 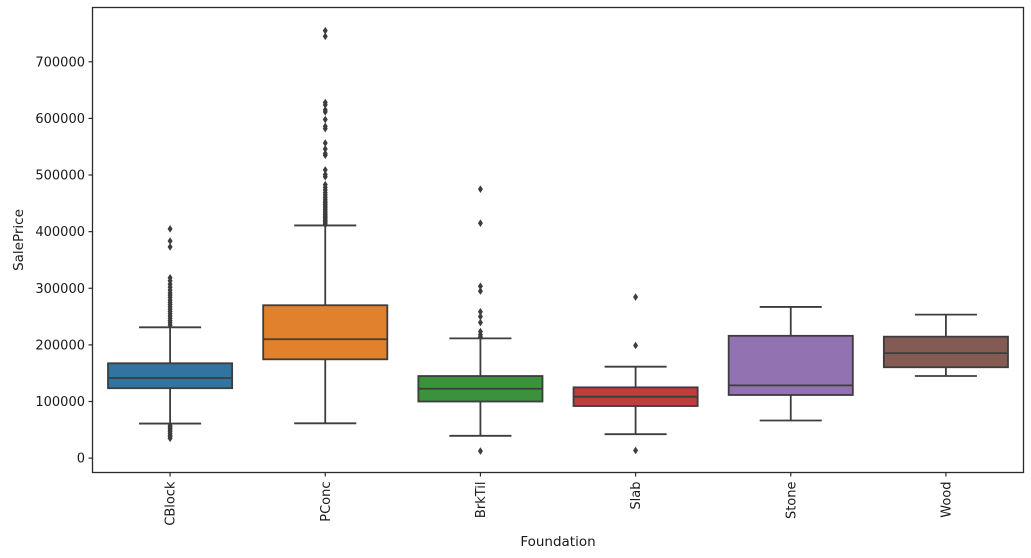 I want to click on y-tick-label: 300000, so click(x=60, y=289).